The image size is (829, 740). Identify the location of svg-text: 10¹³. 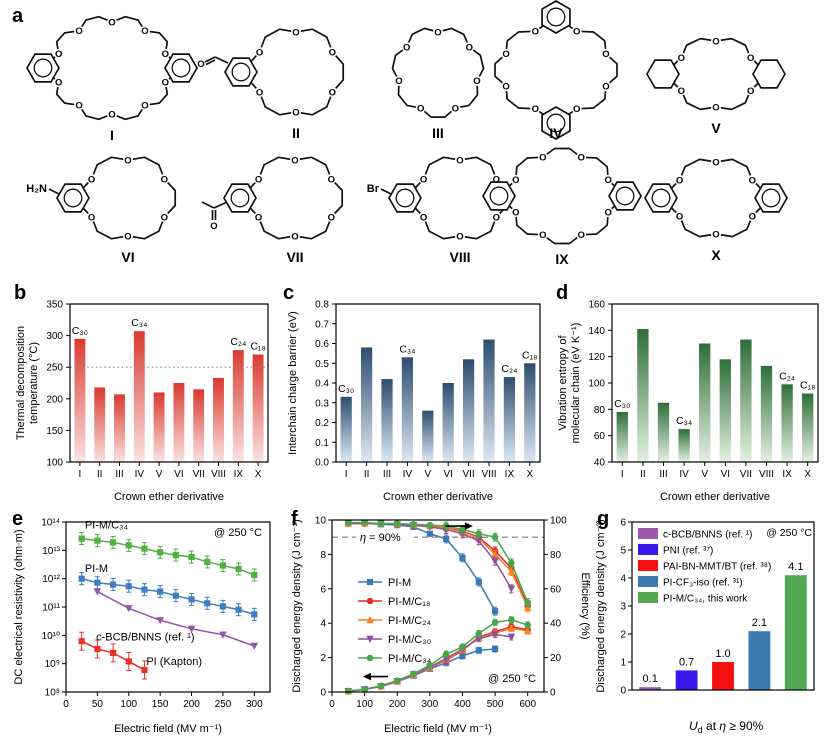
(51, 551).